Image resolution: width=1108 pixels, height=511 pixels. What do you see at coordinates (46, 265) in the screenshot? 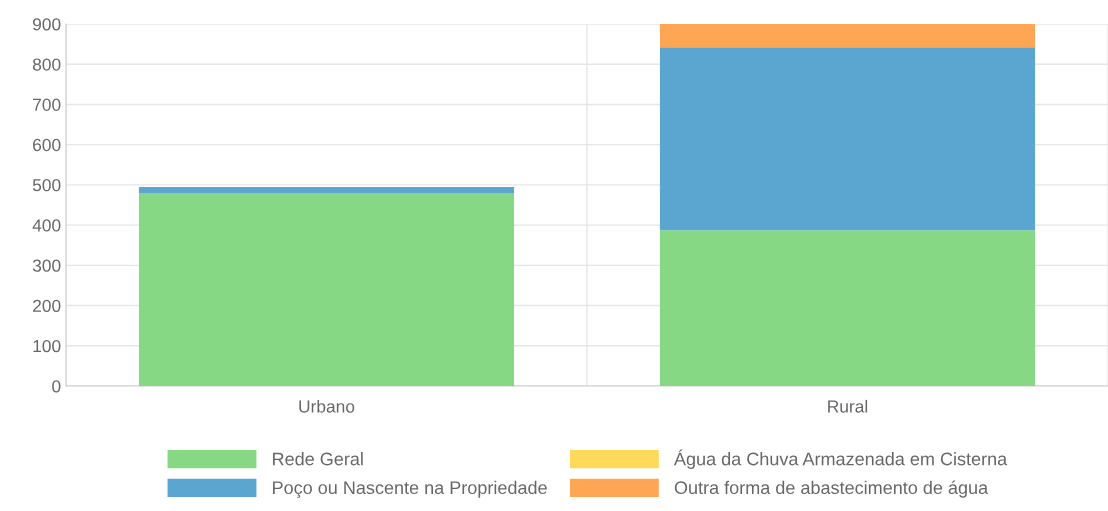
I see `y-tick-label: 300` at bounding box center [46, 265].